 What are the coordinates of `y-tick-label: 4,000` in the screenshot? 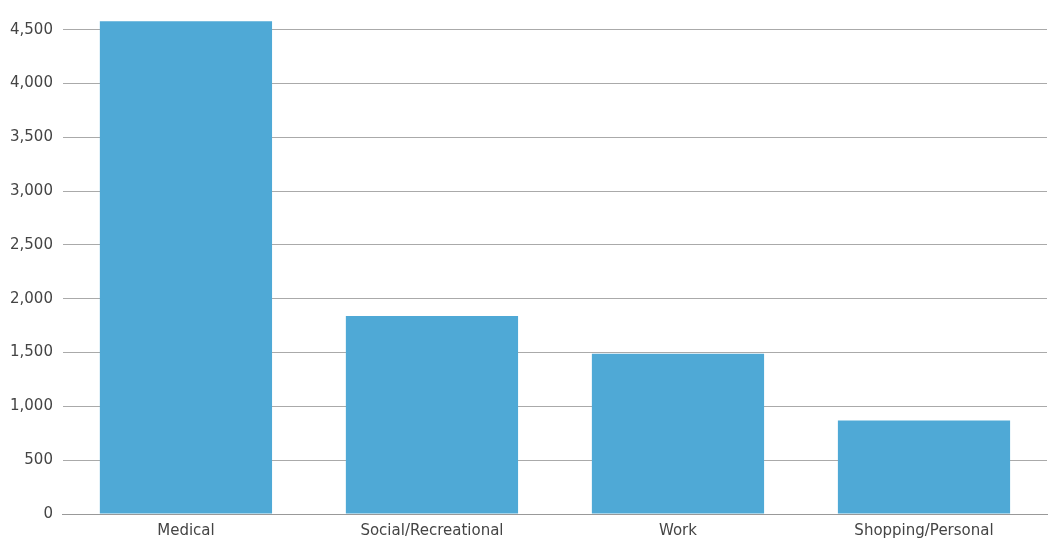 It's located at (31, 82).